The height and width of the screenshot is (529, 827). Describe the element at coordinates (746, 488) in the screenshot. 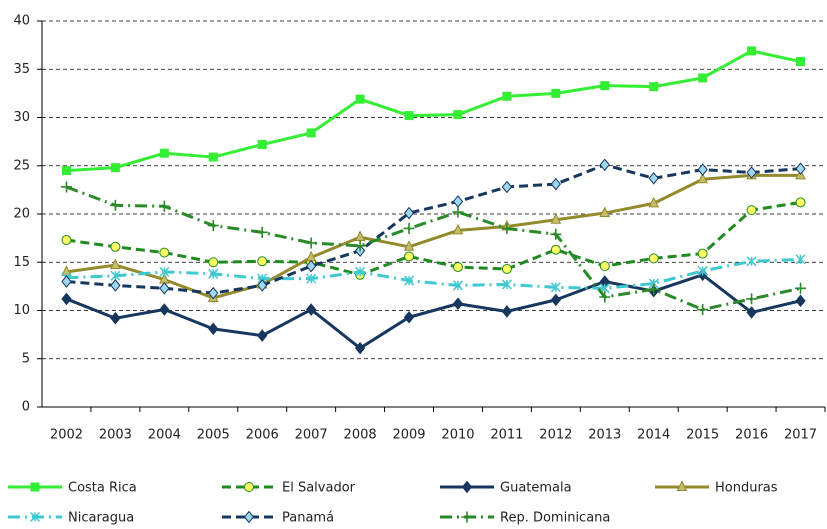

I see `legend-label: Honduras` at that location.